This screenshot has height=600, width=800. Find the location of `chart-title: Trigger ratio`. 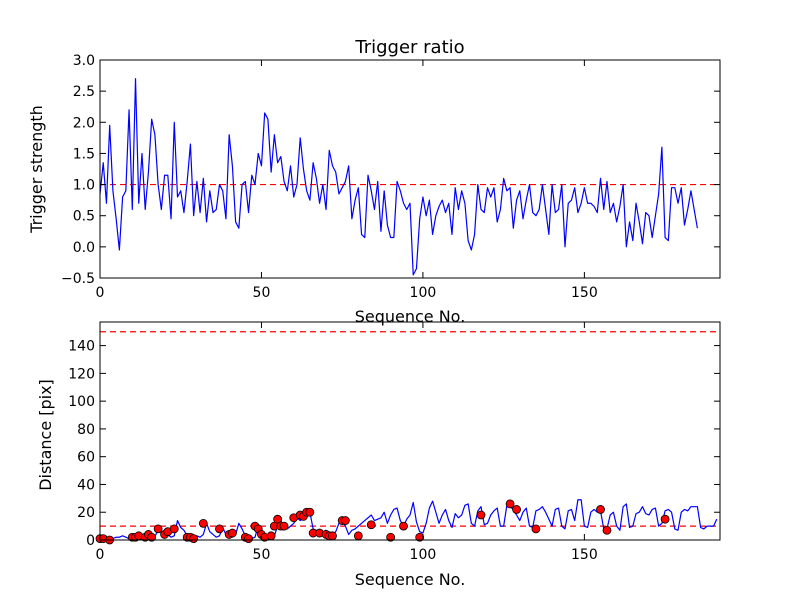

chart-title: Trigger ratio is located at coordinates (409, 47).